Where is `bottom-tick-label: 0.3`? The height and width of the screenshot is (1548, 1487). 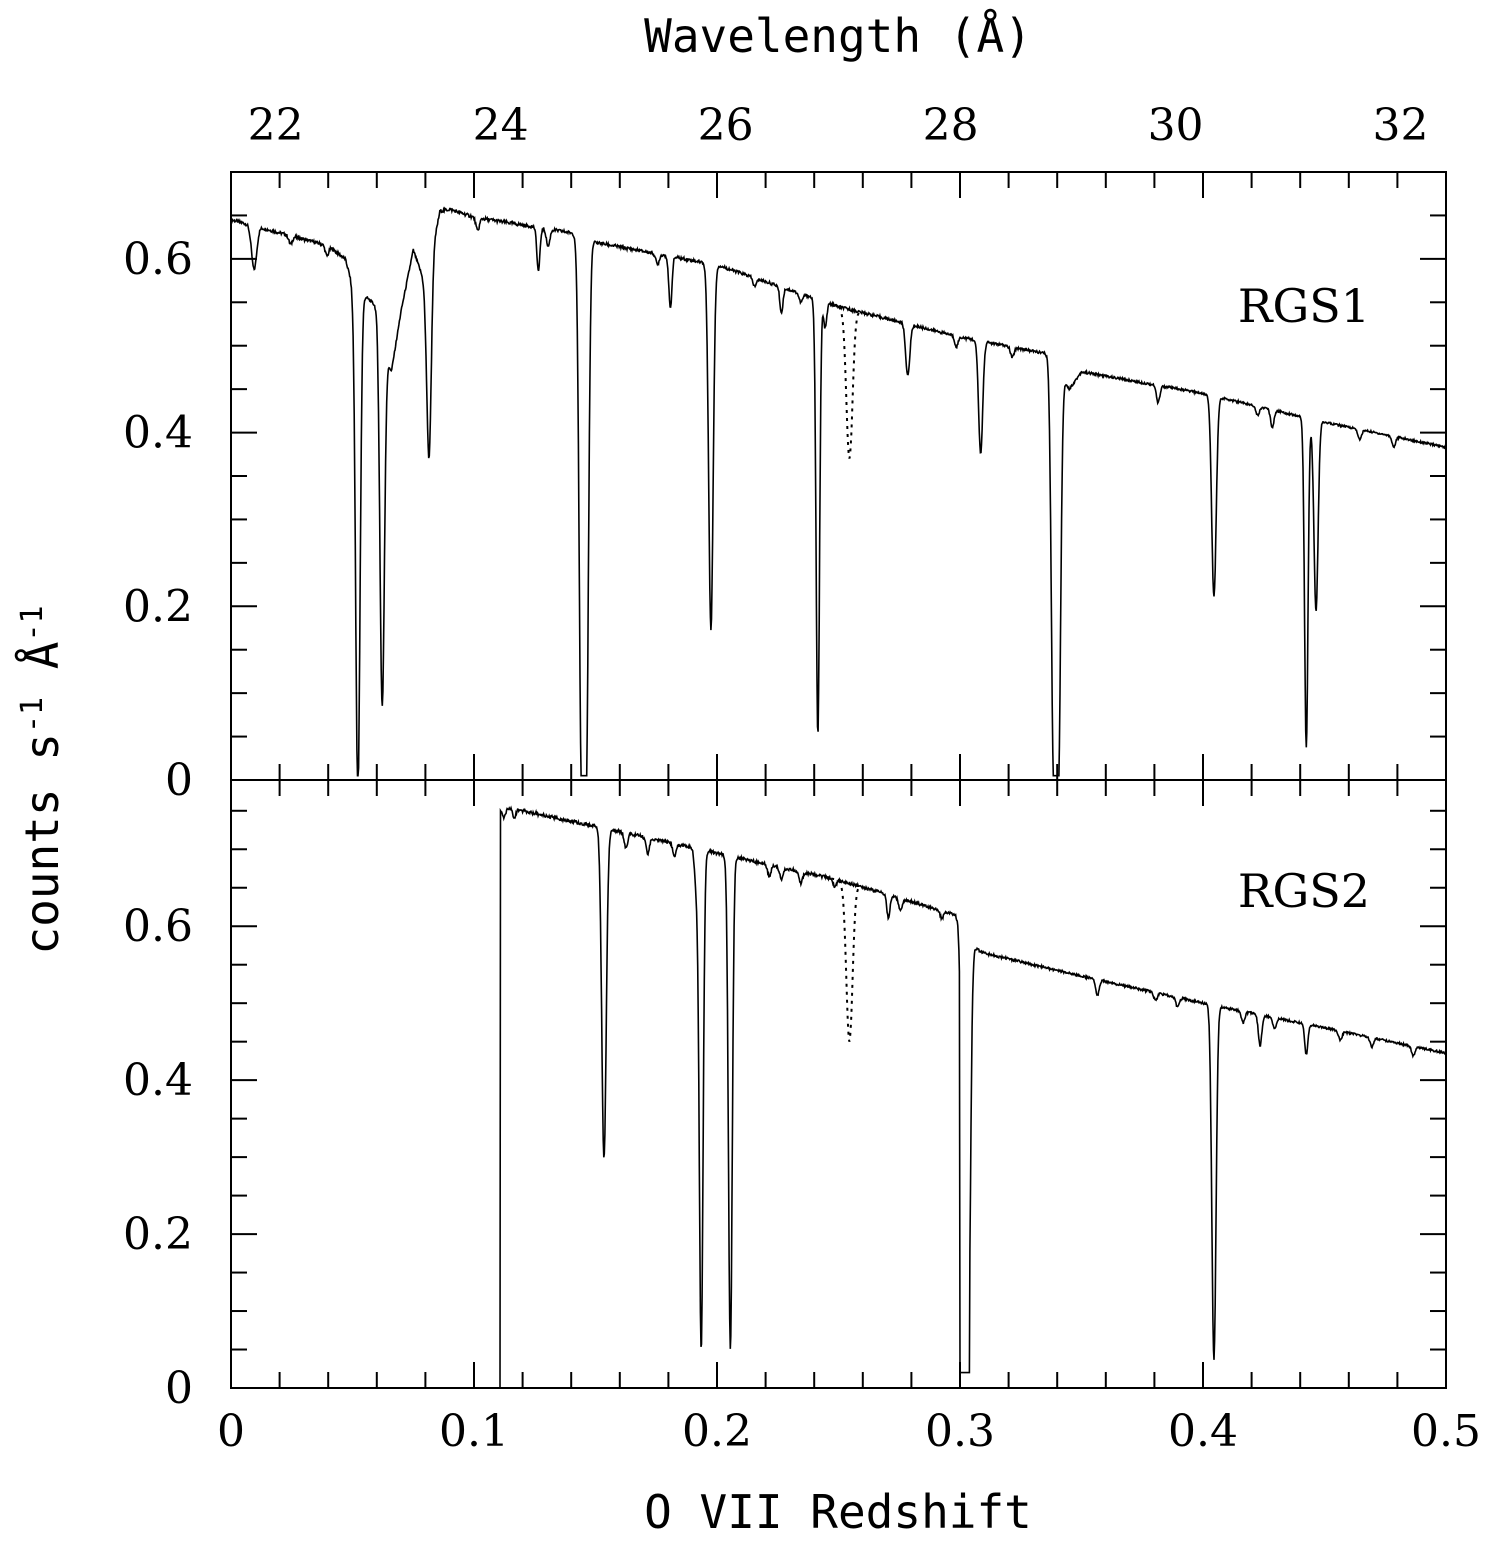 bottom-tick-label: 0.3 is located at coordinates (960, 1431).